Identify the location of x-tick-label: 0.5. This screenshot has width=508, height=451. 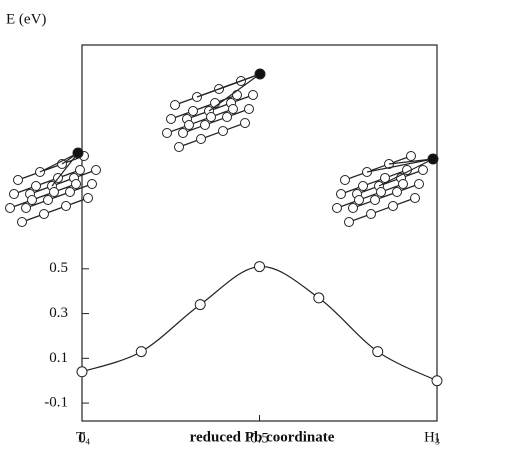
(259, 438).